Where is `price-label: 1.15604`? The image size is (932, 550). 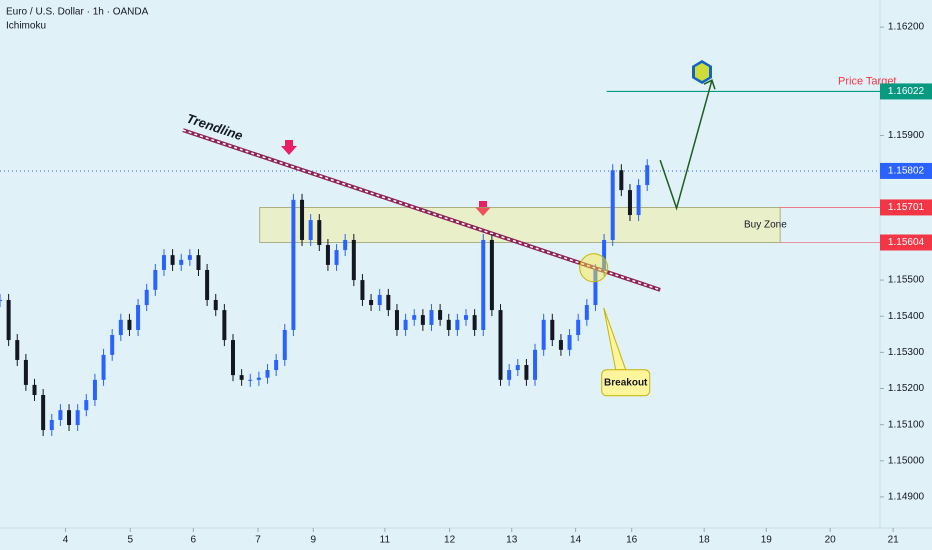
price-label: 1.15604 is located at coordinates (906, 242).